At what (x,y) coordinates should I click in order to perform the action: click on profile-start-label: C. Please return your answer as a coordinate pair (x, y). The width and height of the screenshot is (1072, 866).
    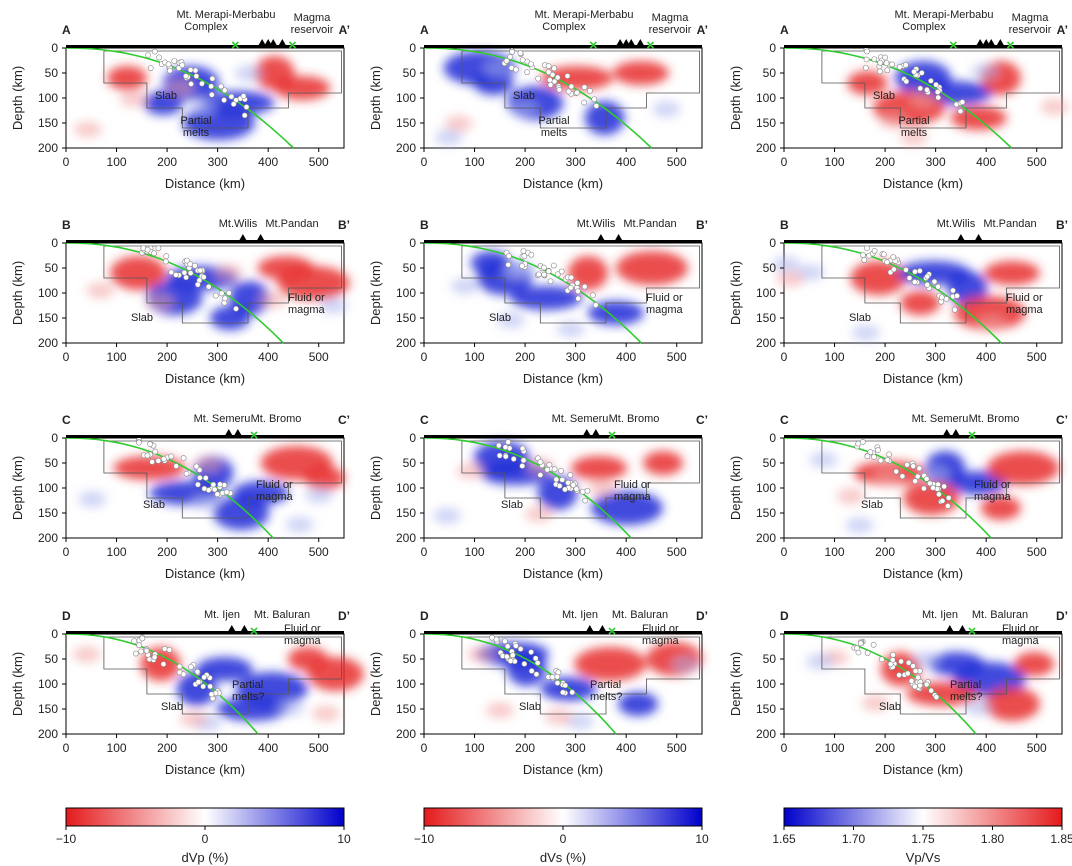
    Looking at the image, I should click on (66, 420).